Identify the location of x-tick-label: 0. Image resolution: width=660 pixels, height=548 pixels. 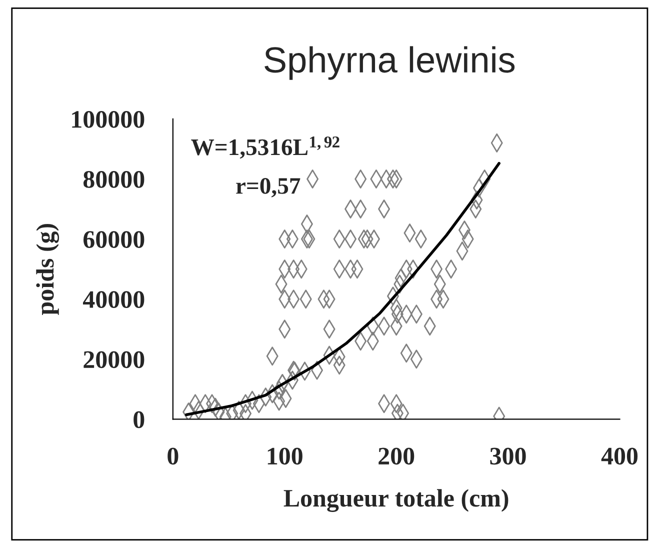
(173, 456).